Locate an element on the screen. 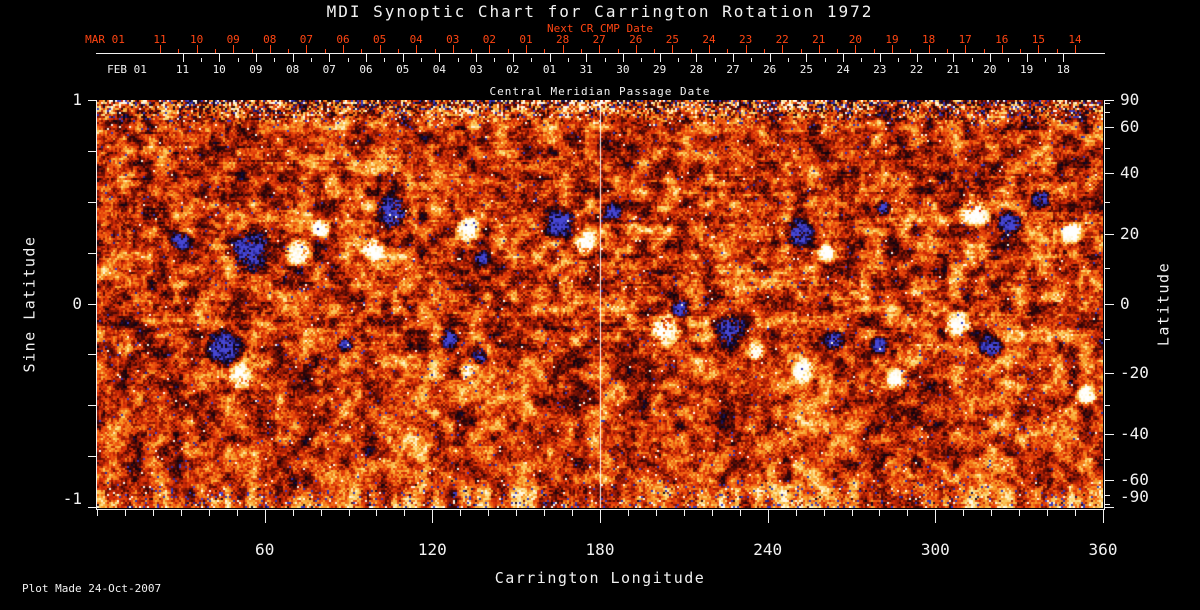 Image resolution: width=1200 pixels, height=610 pixels. next-cr-day-label: 09 is located at coordinates (233, 39).